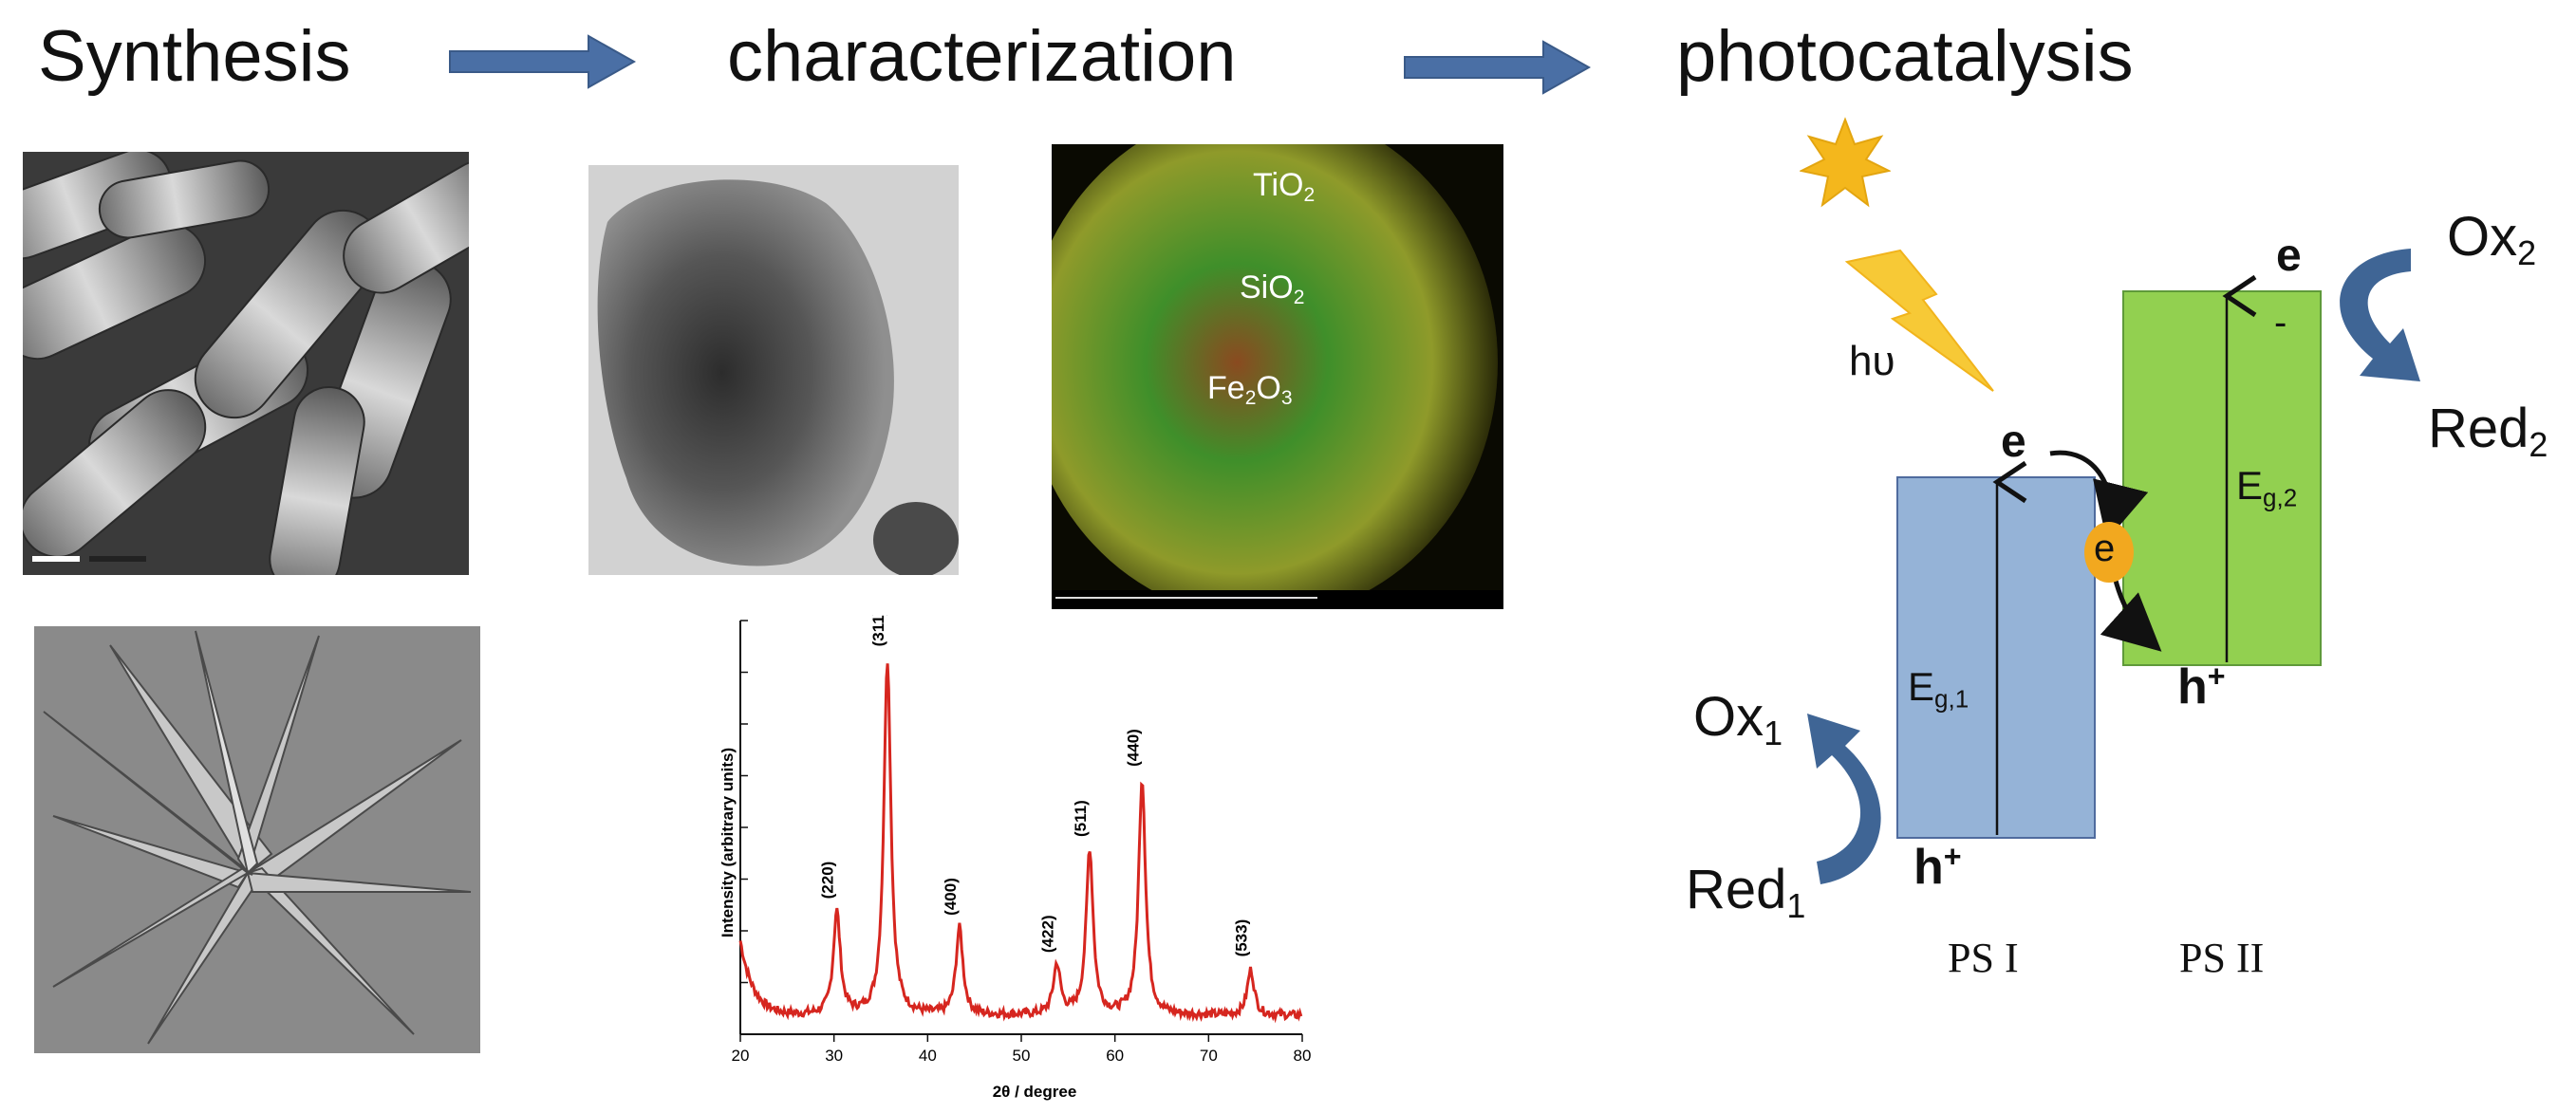 This screenshot has height=1113, width=2576. What do you see at coordinates (1242, 938) in the screenshot?
I see `xrd-peak-label: (533)` at bounding box center [1242, 938].